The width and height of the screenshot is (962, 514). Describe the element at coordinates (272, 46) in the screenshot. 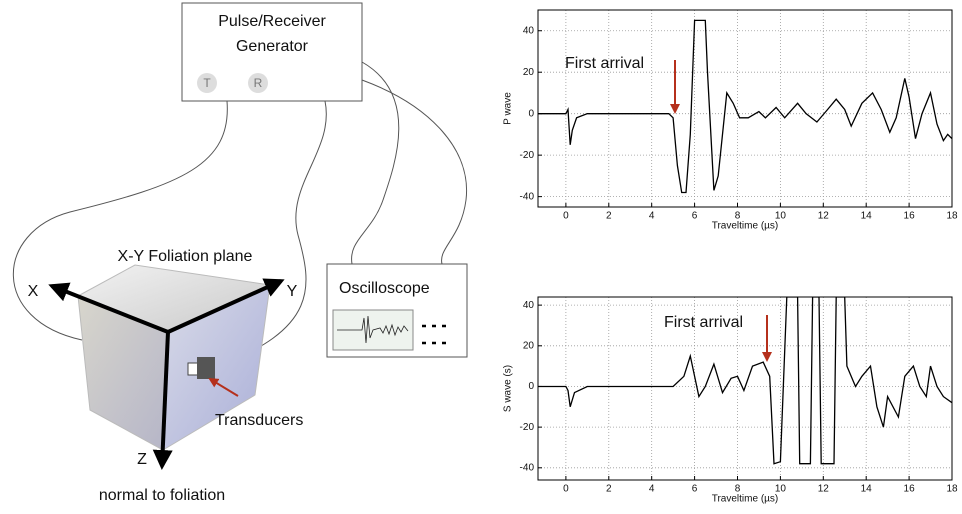

I see `generator-label: Generator` at that location.